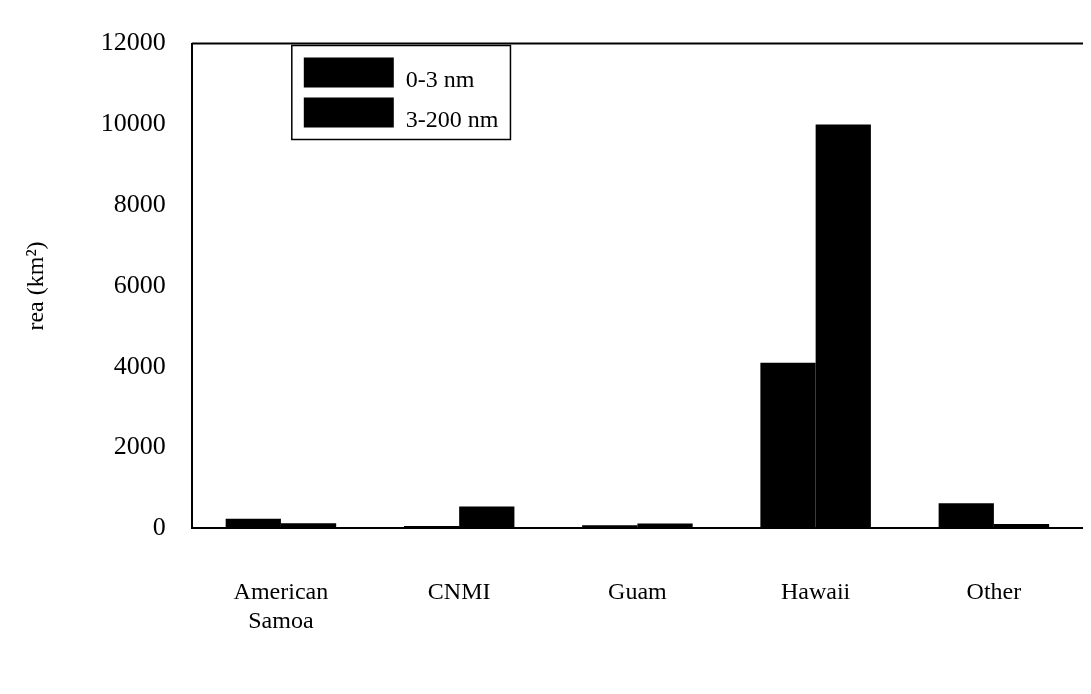  Describe the element at coordinates (133, 123) in the screenshot. I see `y-tick-label: 10000` at that location.